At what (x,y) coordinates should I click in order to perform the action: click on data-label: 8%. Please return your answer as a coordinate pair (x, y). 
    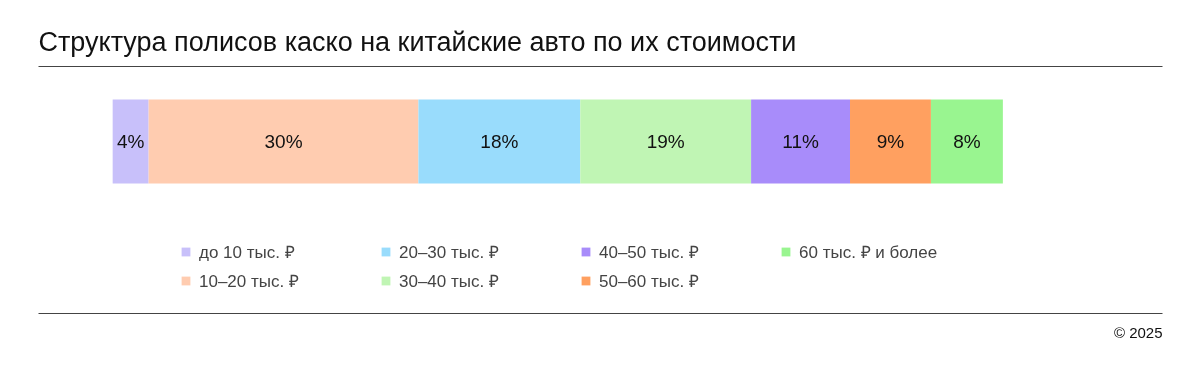
    Looking at the image, I should click on (967, 141).